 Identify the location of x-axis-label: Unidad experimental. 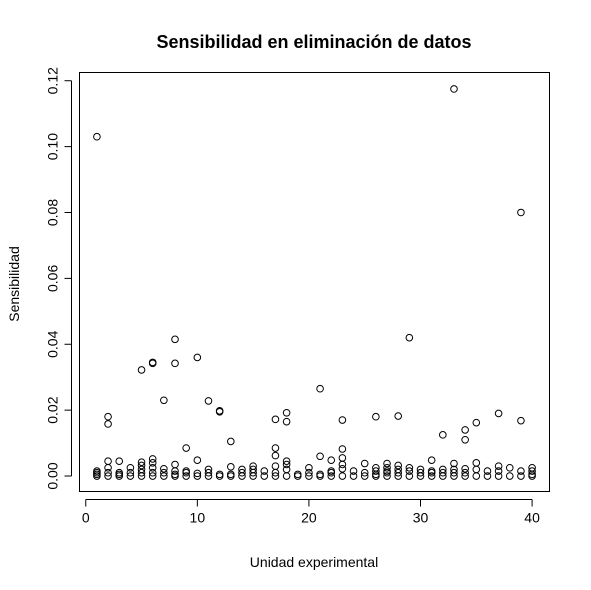
(314, 562).